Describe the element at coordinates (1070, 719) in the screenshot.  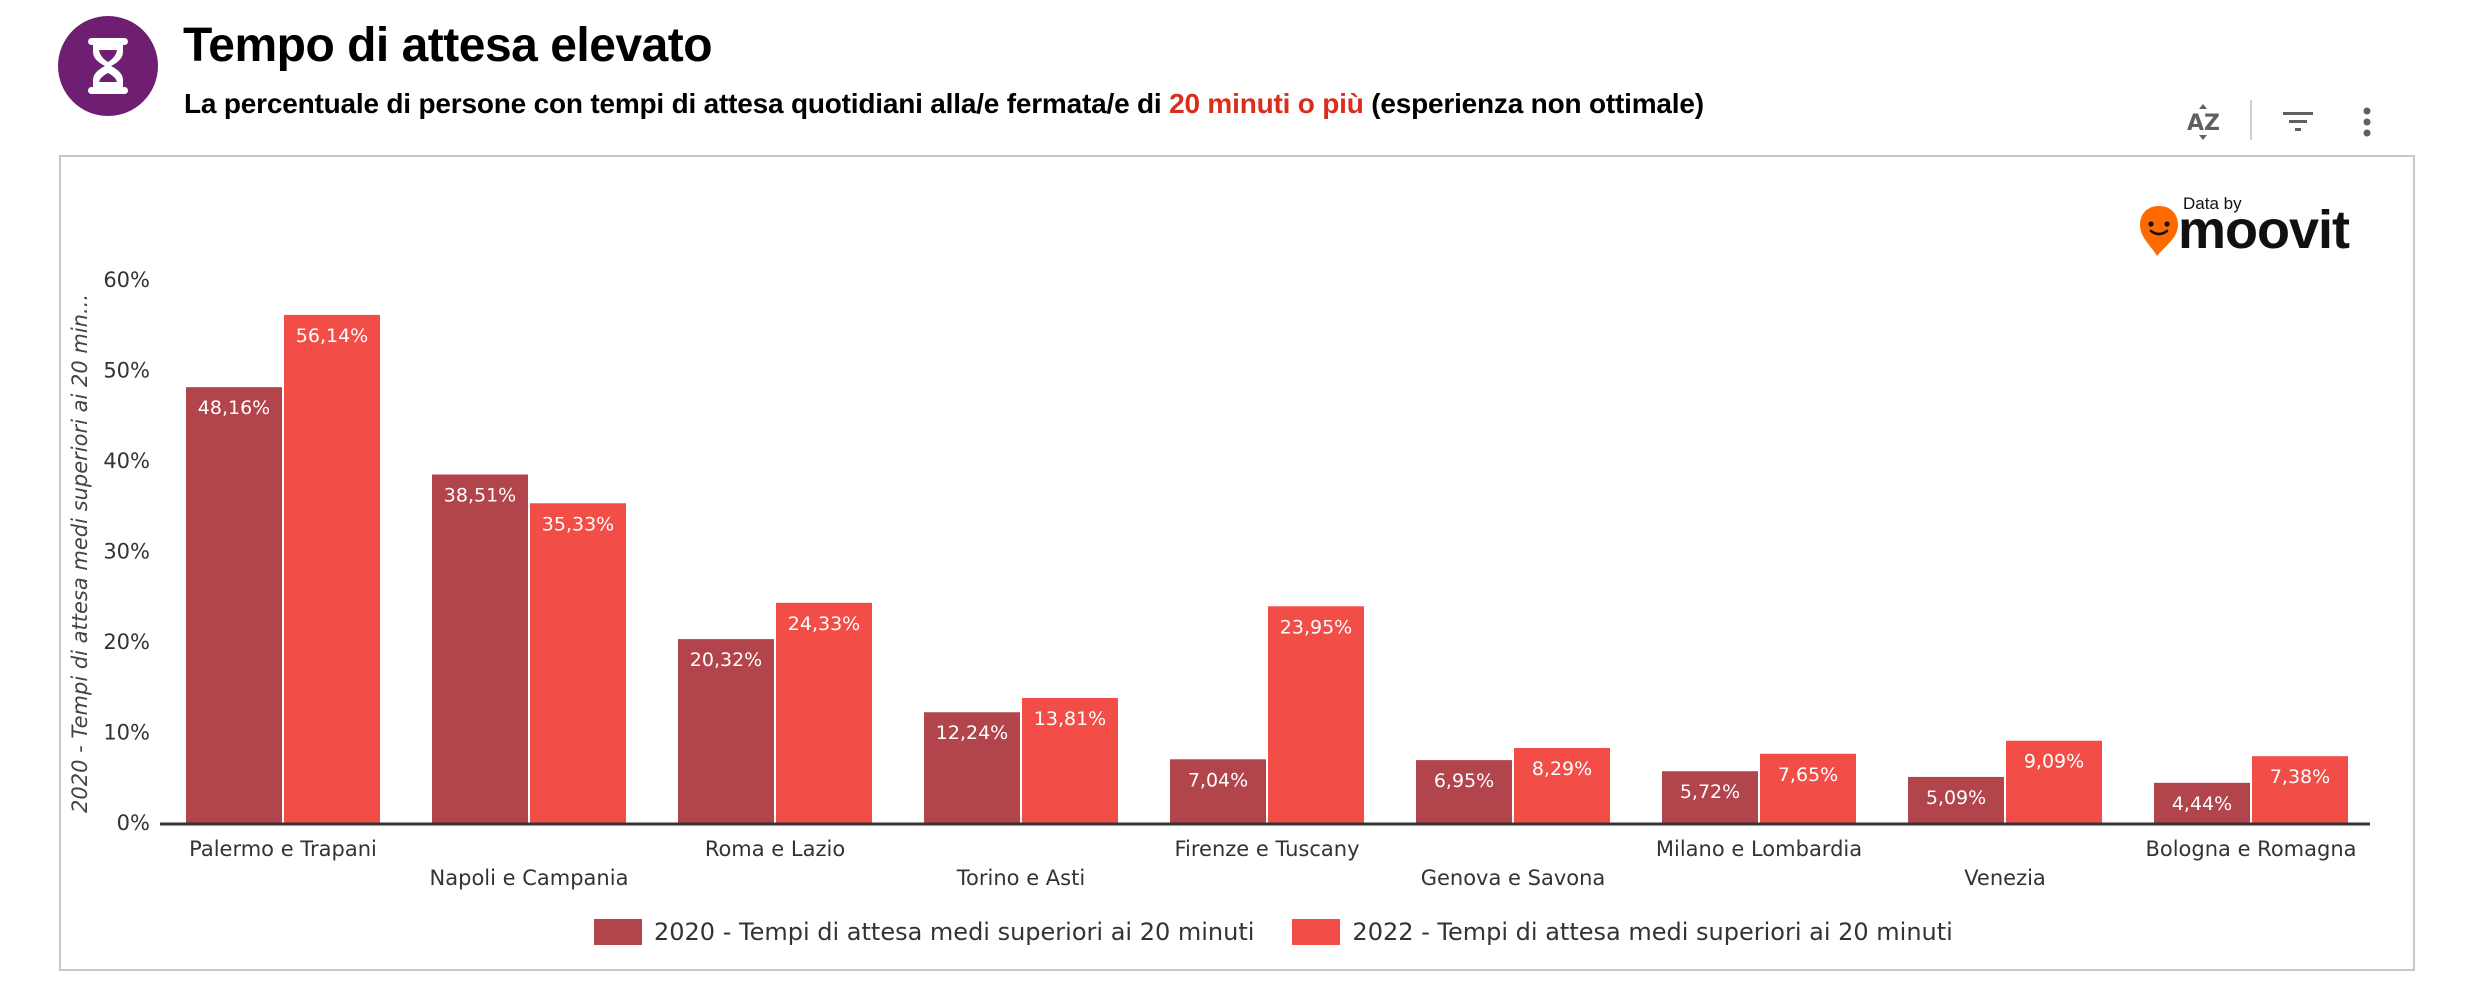
I see `bar-value-label: 13,81%` at that location.